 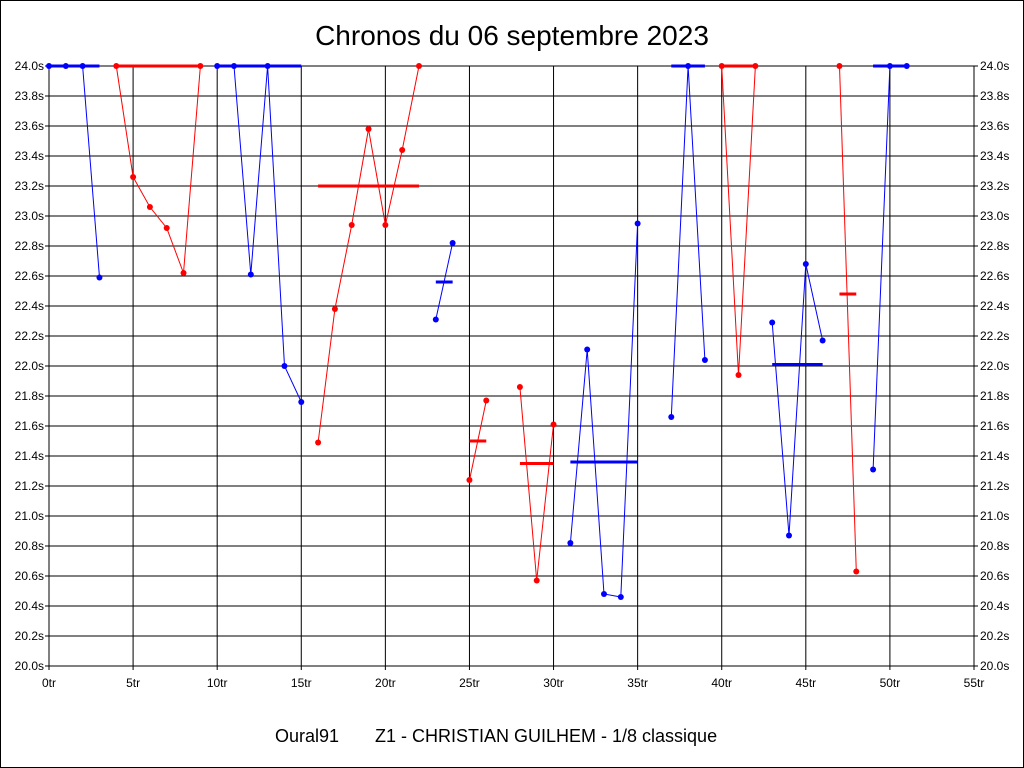 I want to click on y-tick-label-left: 21.6s, so click(x=29, y=426).